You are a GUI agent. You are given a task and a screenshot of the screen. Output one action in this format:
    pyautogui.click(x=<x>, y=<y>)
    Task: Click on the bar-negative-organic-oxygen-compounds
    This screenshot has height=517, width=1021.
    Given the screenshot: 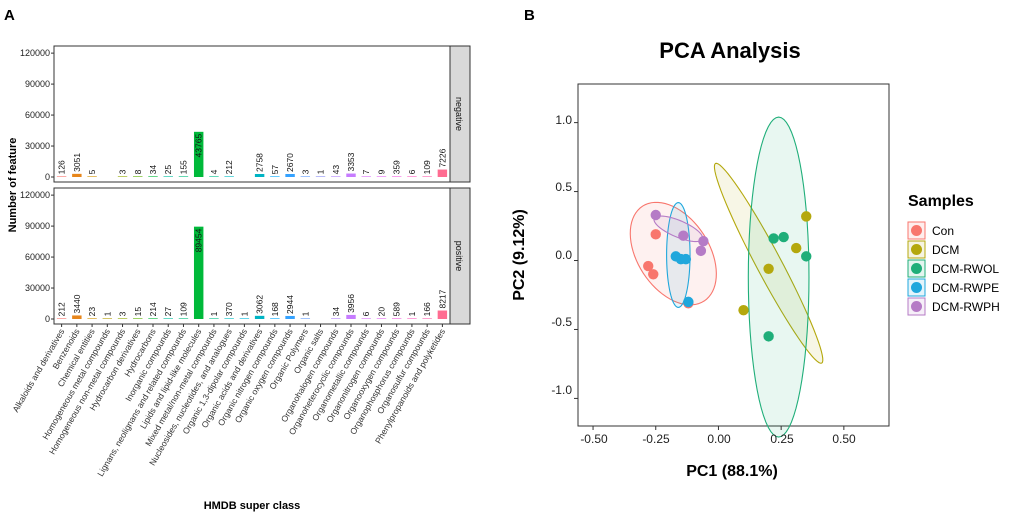 What is the action you would take?
    pyautogui.click(x=290, y=175)
    